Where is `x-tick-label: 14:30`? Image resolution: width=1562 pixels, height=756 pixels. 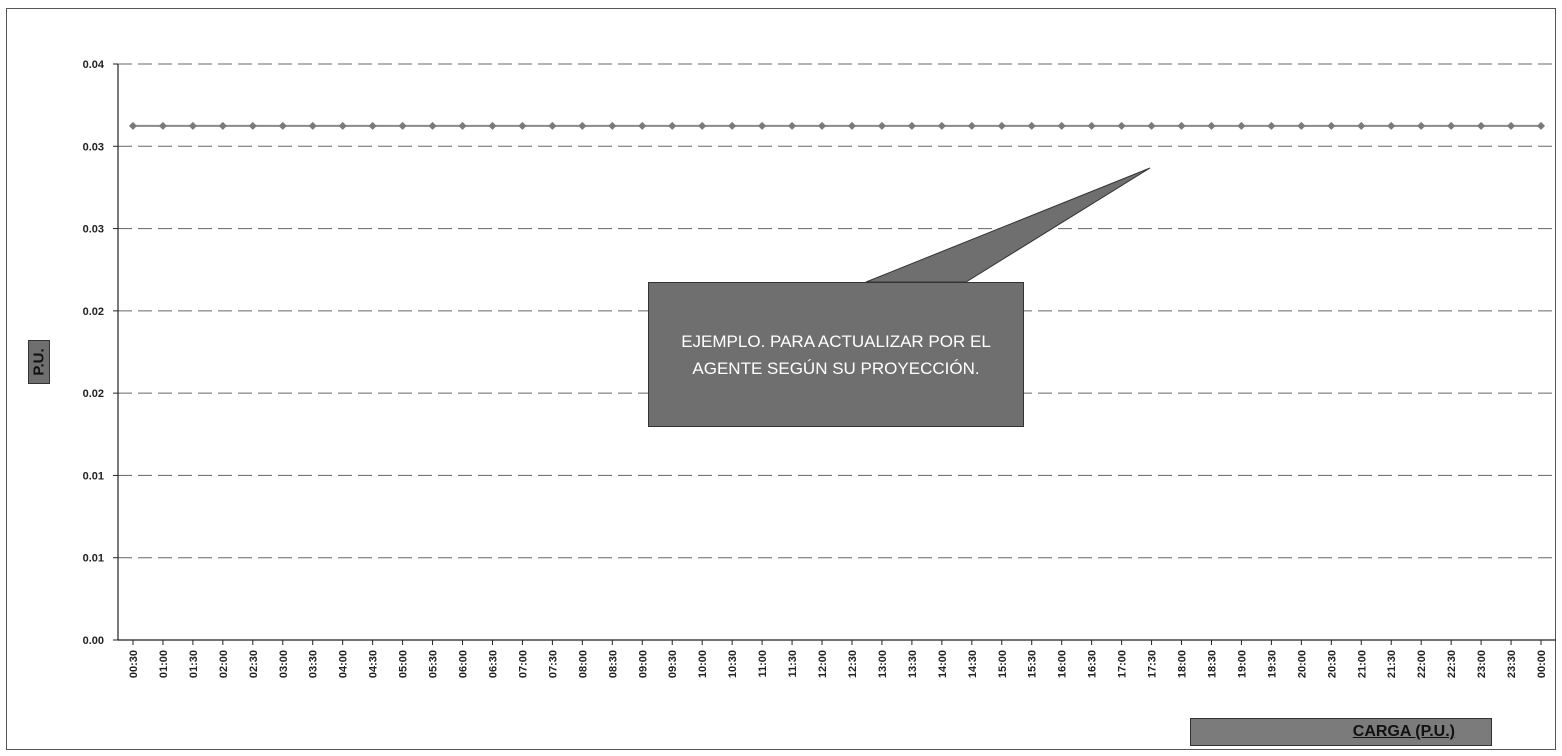
x-tick-label: 14:30 is located at coordinates (973, 664).